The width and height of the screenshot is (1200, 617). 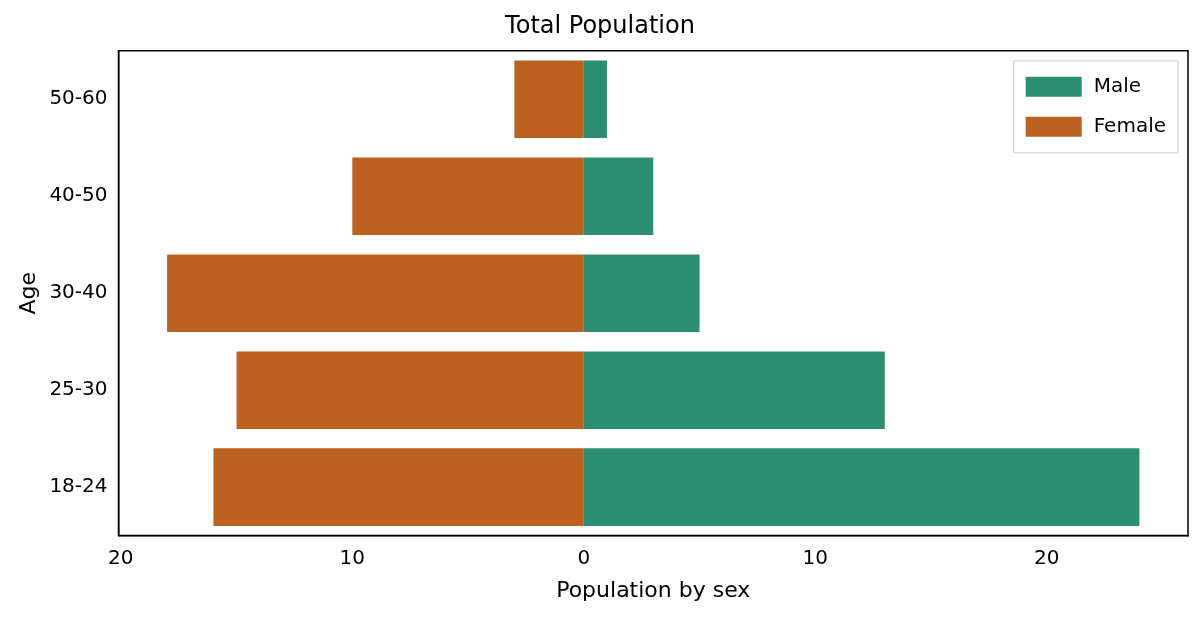 I want to click on legend-label: Female, so click(x=1130, y=125).